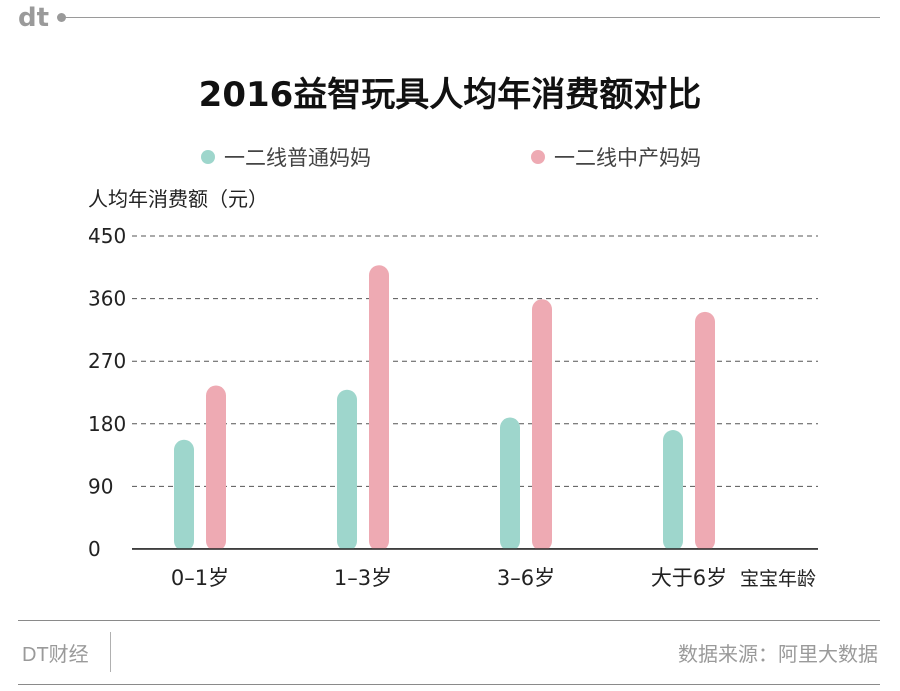 The height and width of the screenshot is (691, 900). Describe the element at coordinates (94, 549) in the screenshot. I see `y-tick-label: 0` at that location.